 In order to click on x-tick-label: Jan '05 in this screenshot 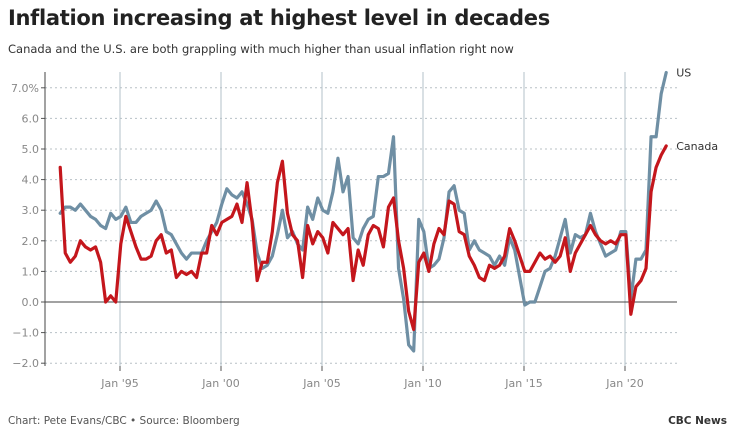, I will do `click(321, 383)`.